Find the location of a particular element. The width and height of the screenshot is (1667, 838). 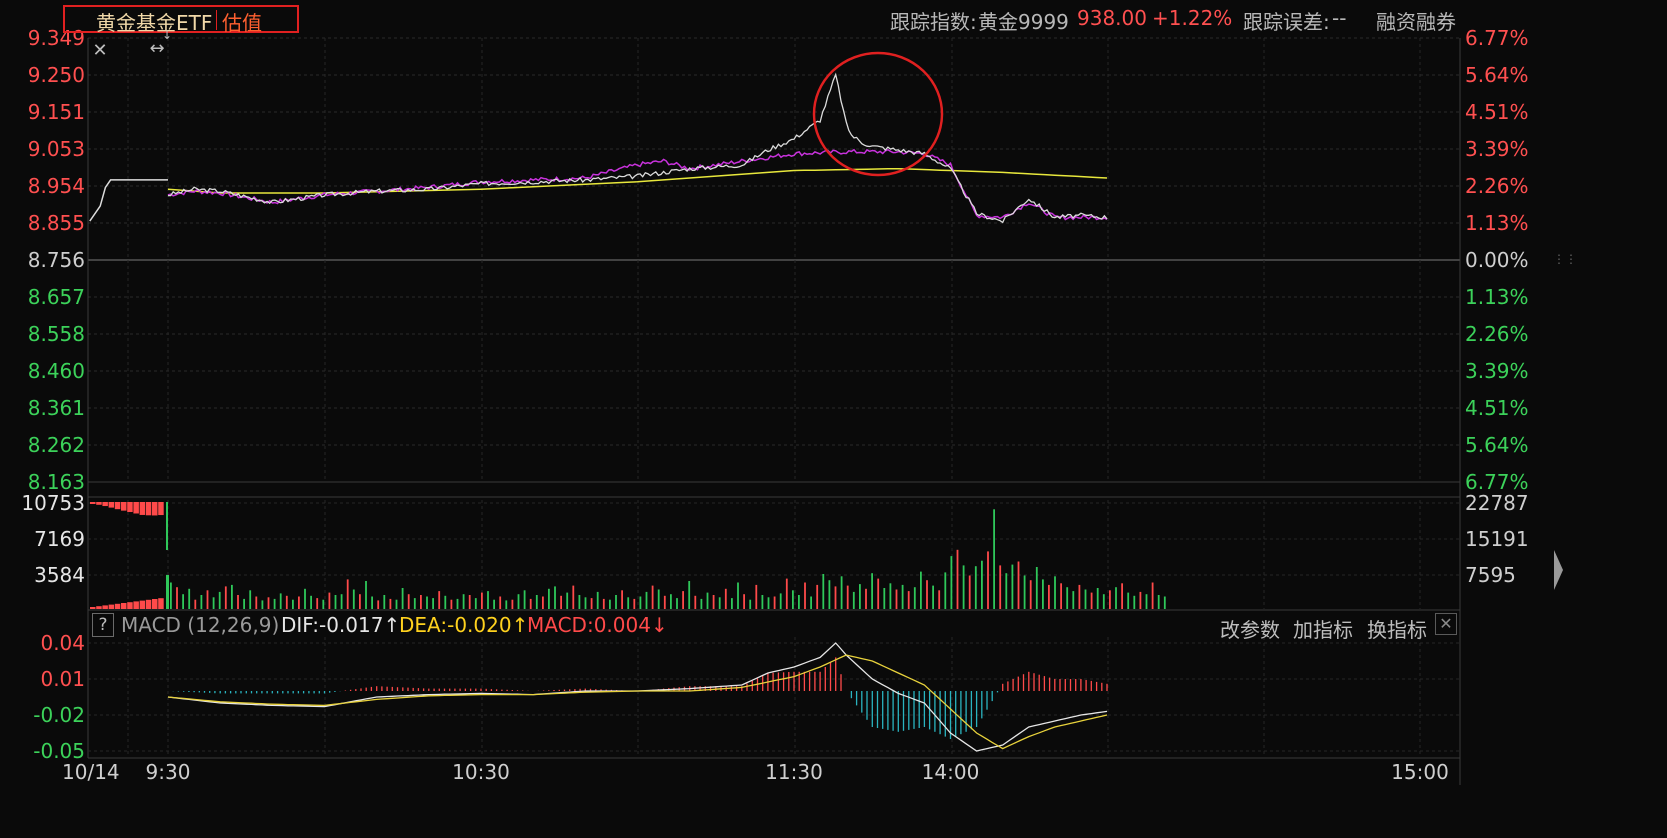

close-icon: ✕ is located at coordinates (100, 50).